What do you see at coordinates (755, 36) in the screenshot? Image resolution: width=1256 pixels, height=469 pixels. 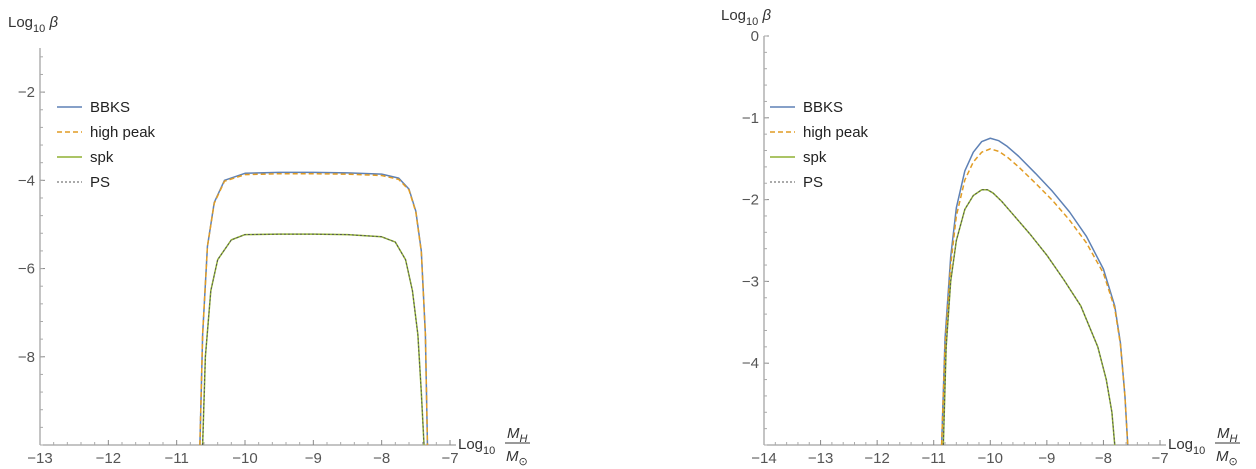 I see `y-tick-label: 0` at bounding box center [755, 36].